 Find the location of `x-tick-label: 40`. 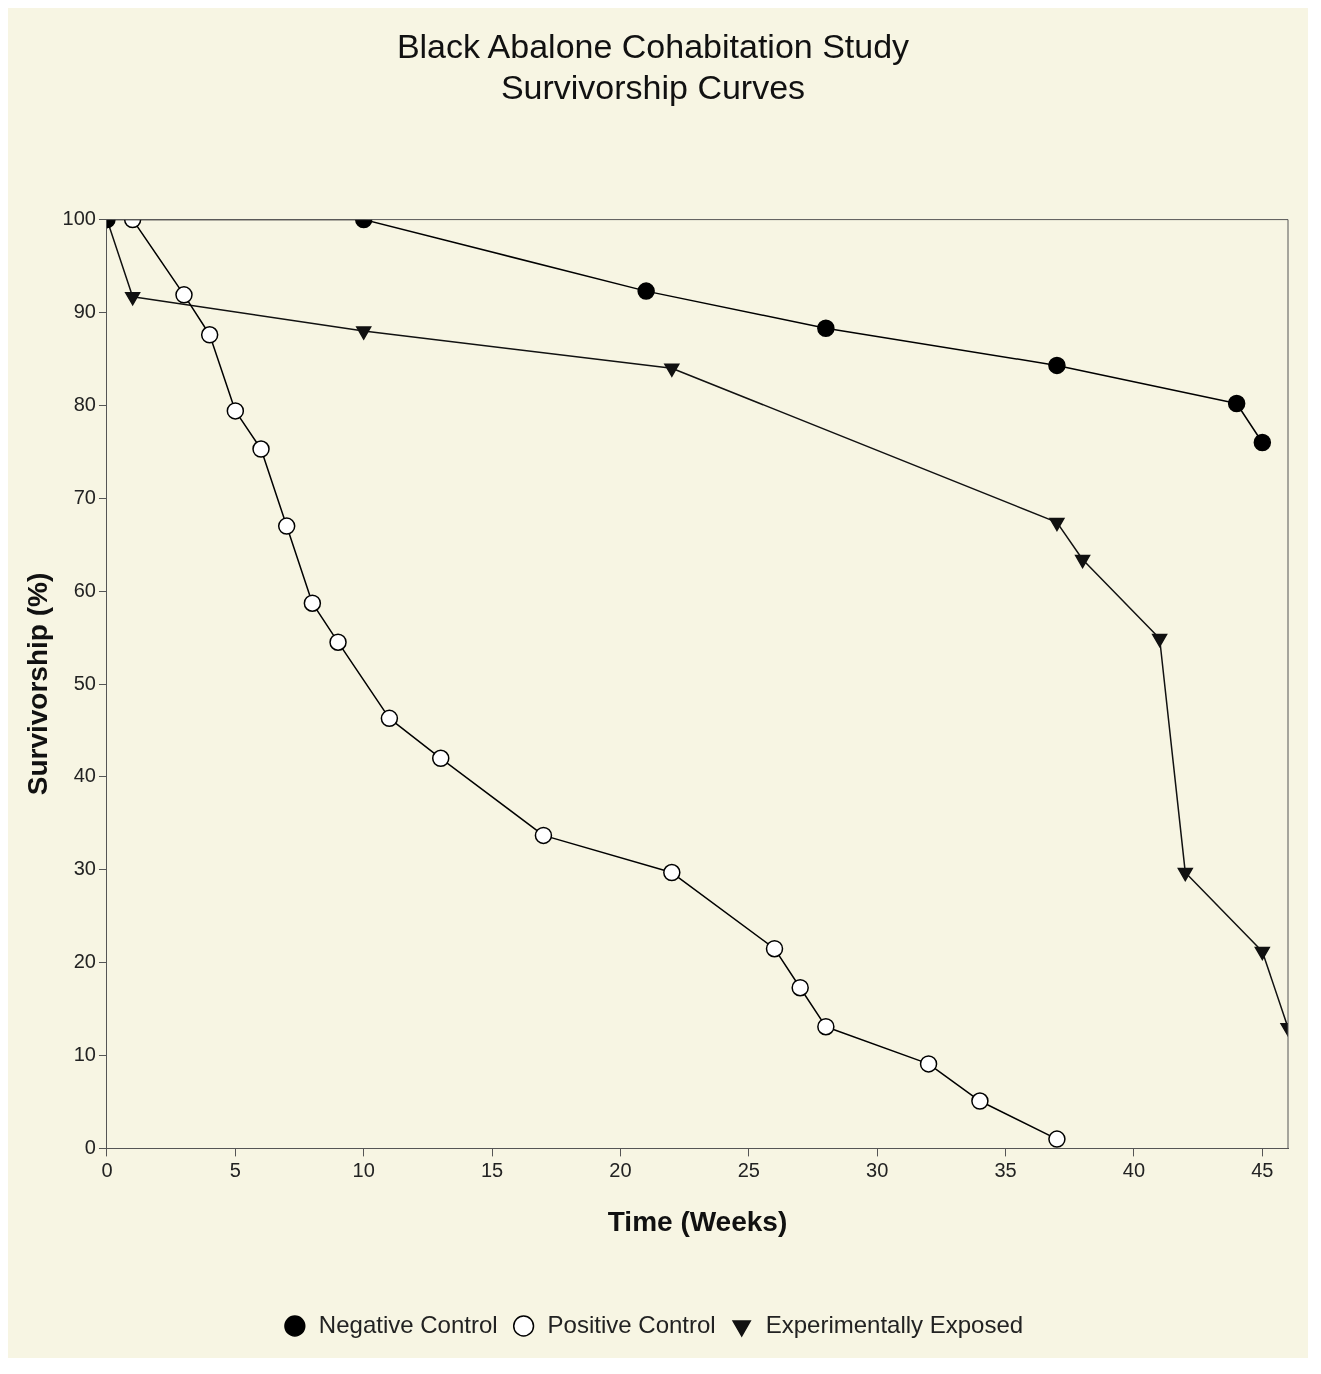

x-tick-label: 40 is located at coordinates (1134, 1169).